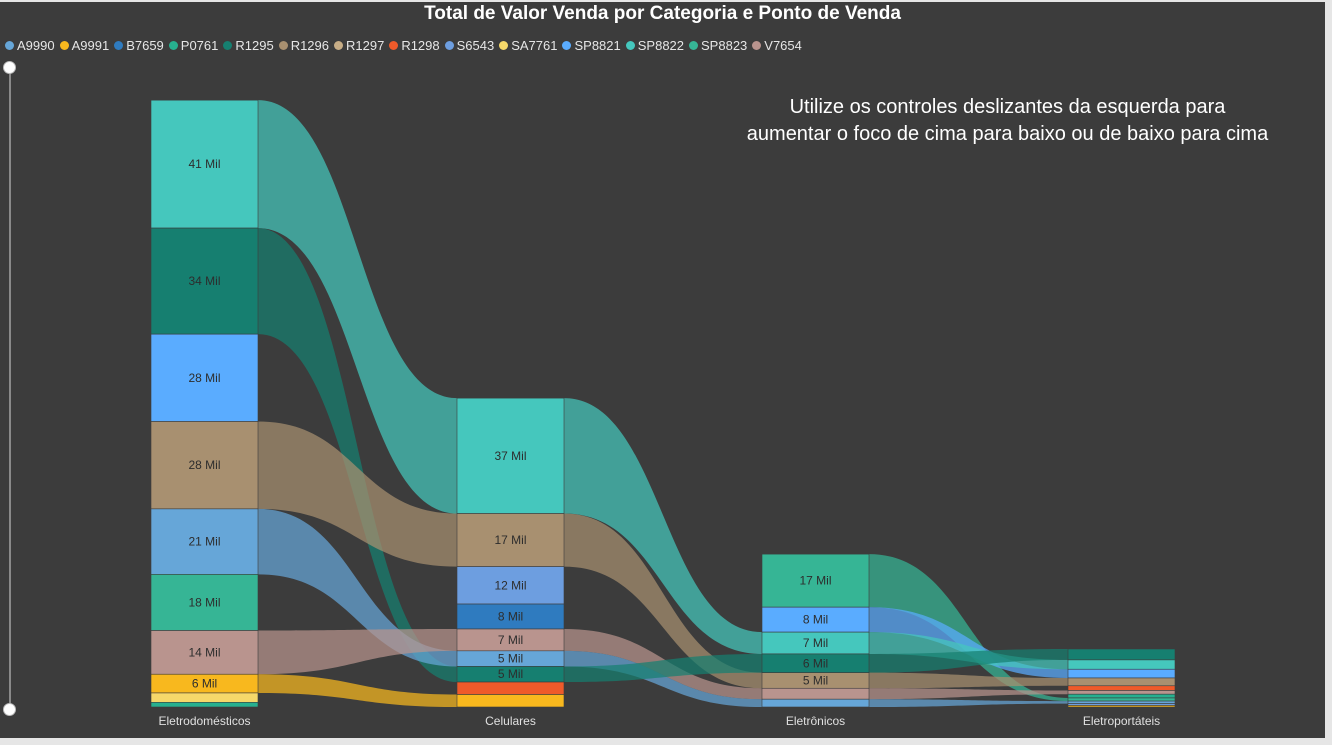 The height and width of the screenshot is (745, 1332). Describe the element at coordinates (36, 45) in the screenshot. I see `legend-label: A9990` at that location.